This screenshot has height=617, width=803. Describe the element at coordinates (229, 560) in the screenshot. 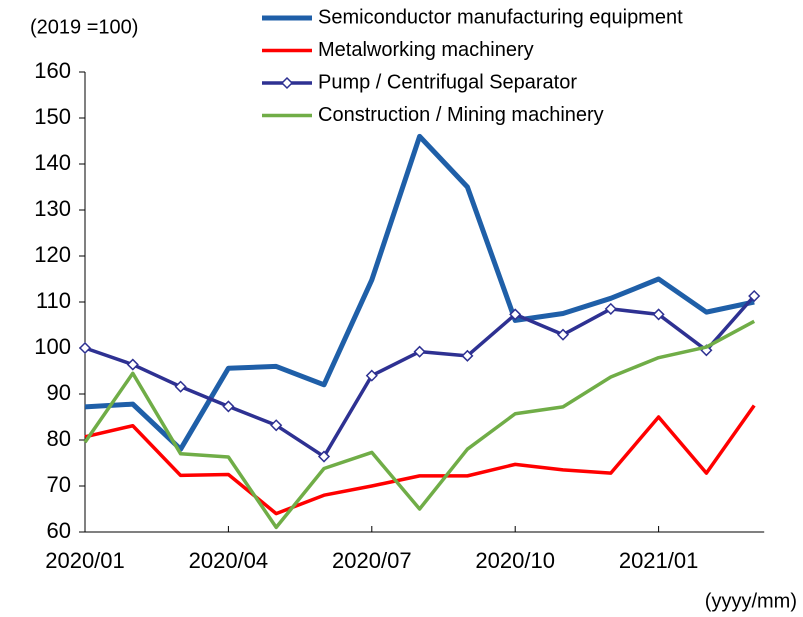

I see `x-tick-label: 2020/04` at that location.